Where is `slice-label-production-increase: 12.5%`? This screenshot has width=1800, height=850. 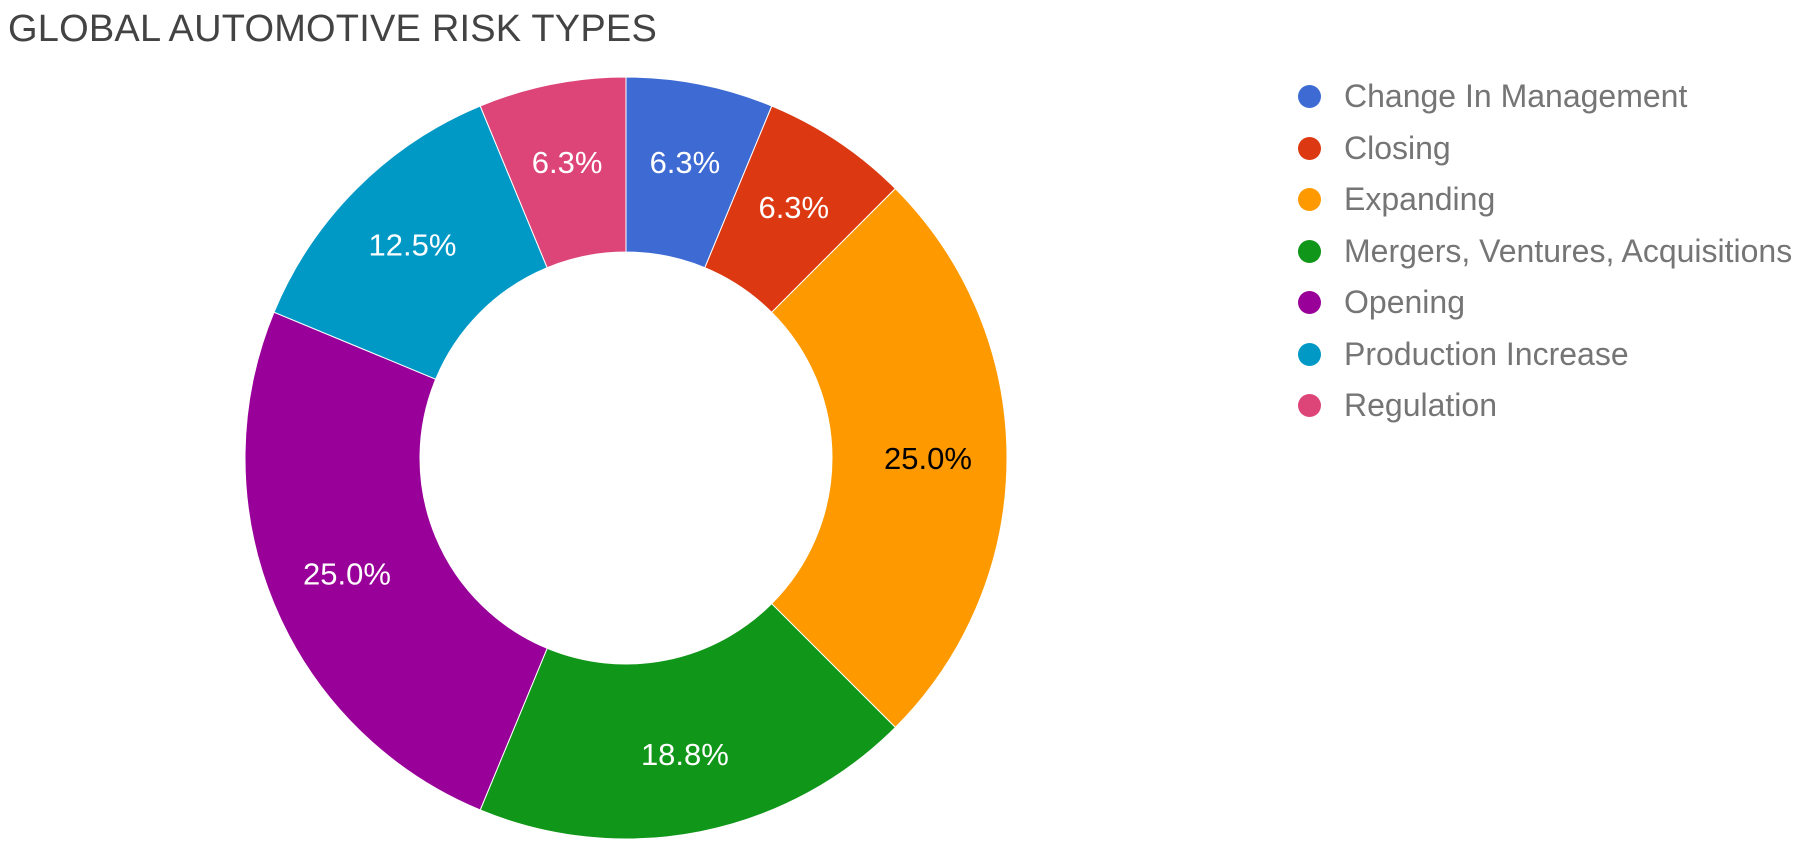
slice-label-production-increase: 12.5% is located at coordinates (413, 245).